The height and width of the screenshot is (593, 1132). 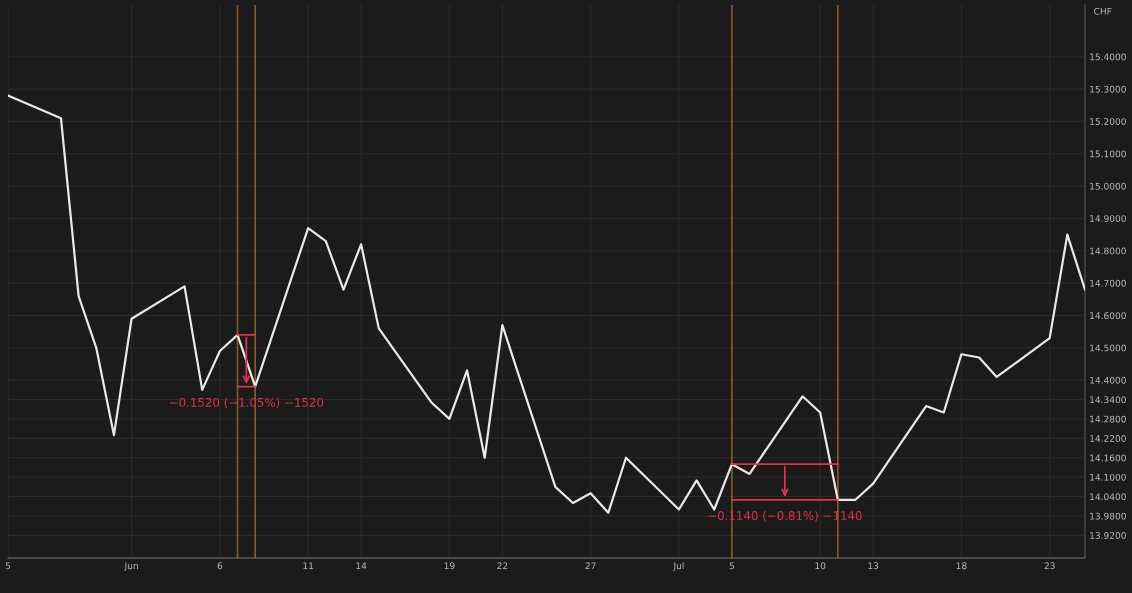 I want to click on y-axis-title: CHF, so click(x=1103, y=11).